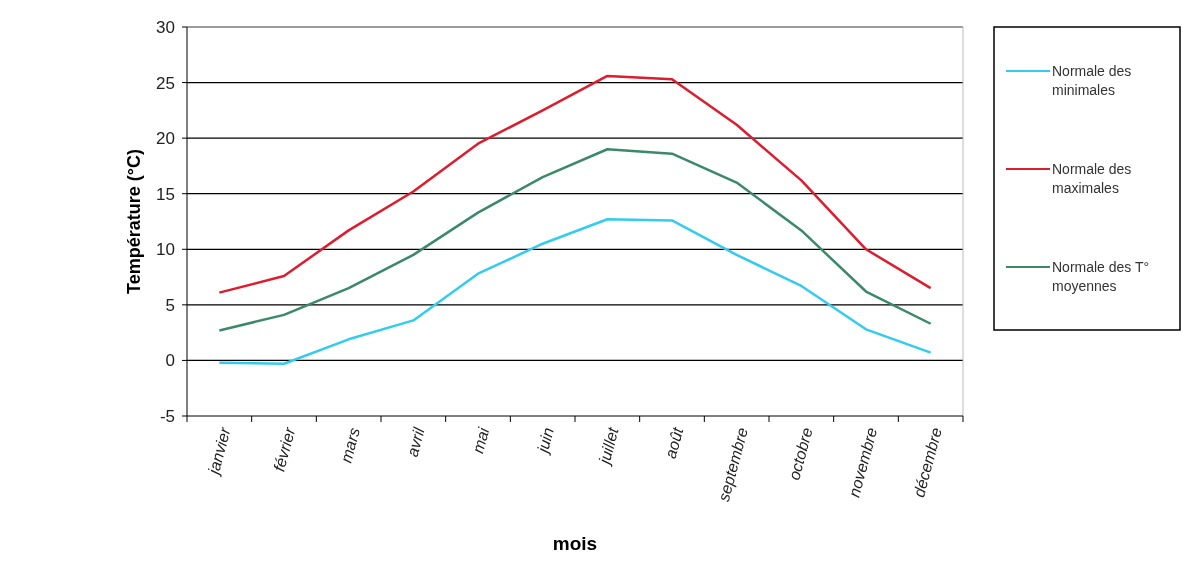  Describe the element at coordinates (165, 27) in the screenshot. I see `y-tick-label: 30` at that location.